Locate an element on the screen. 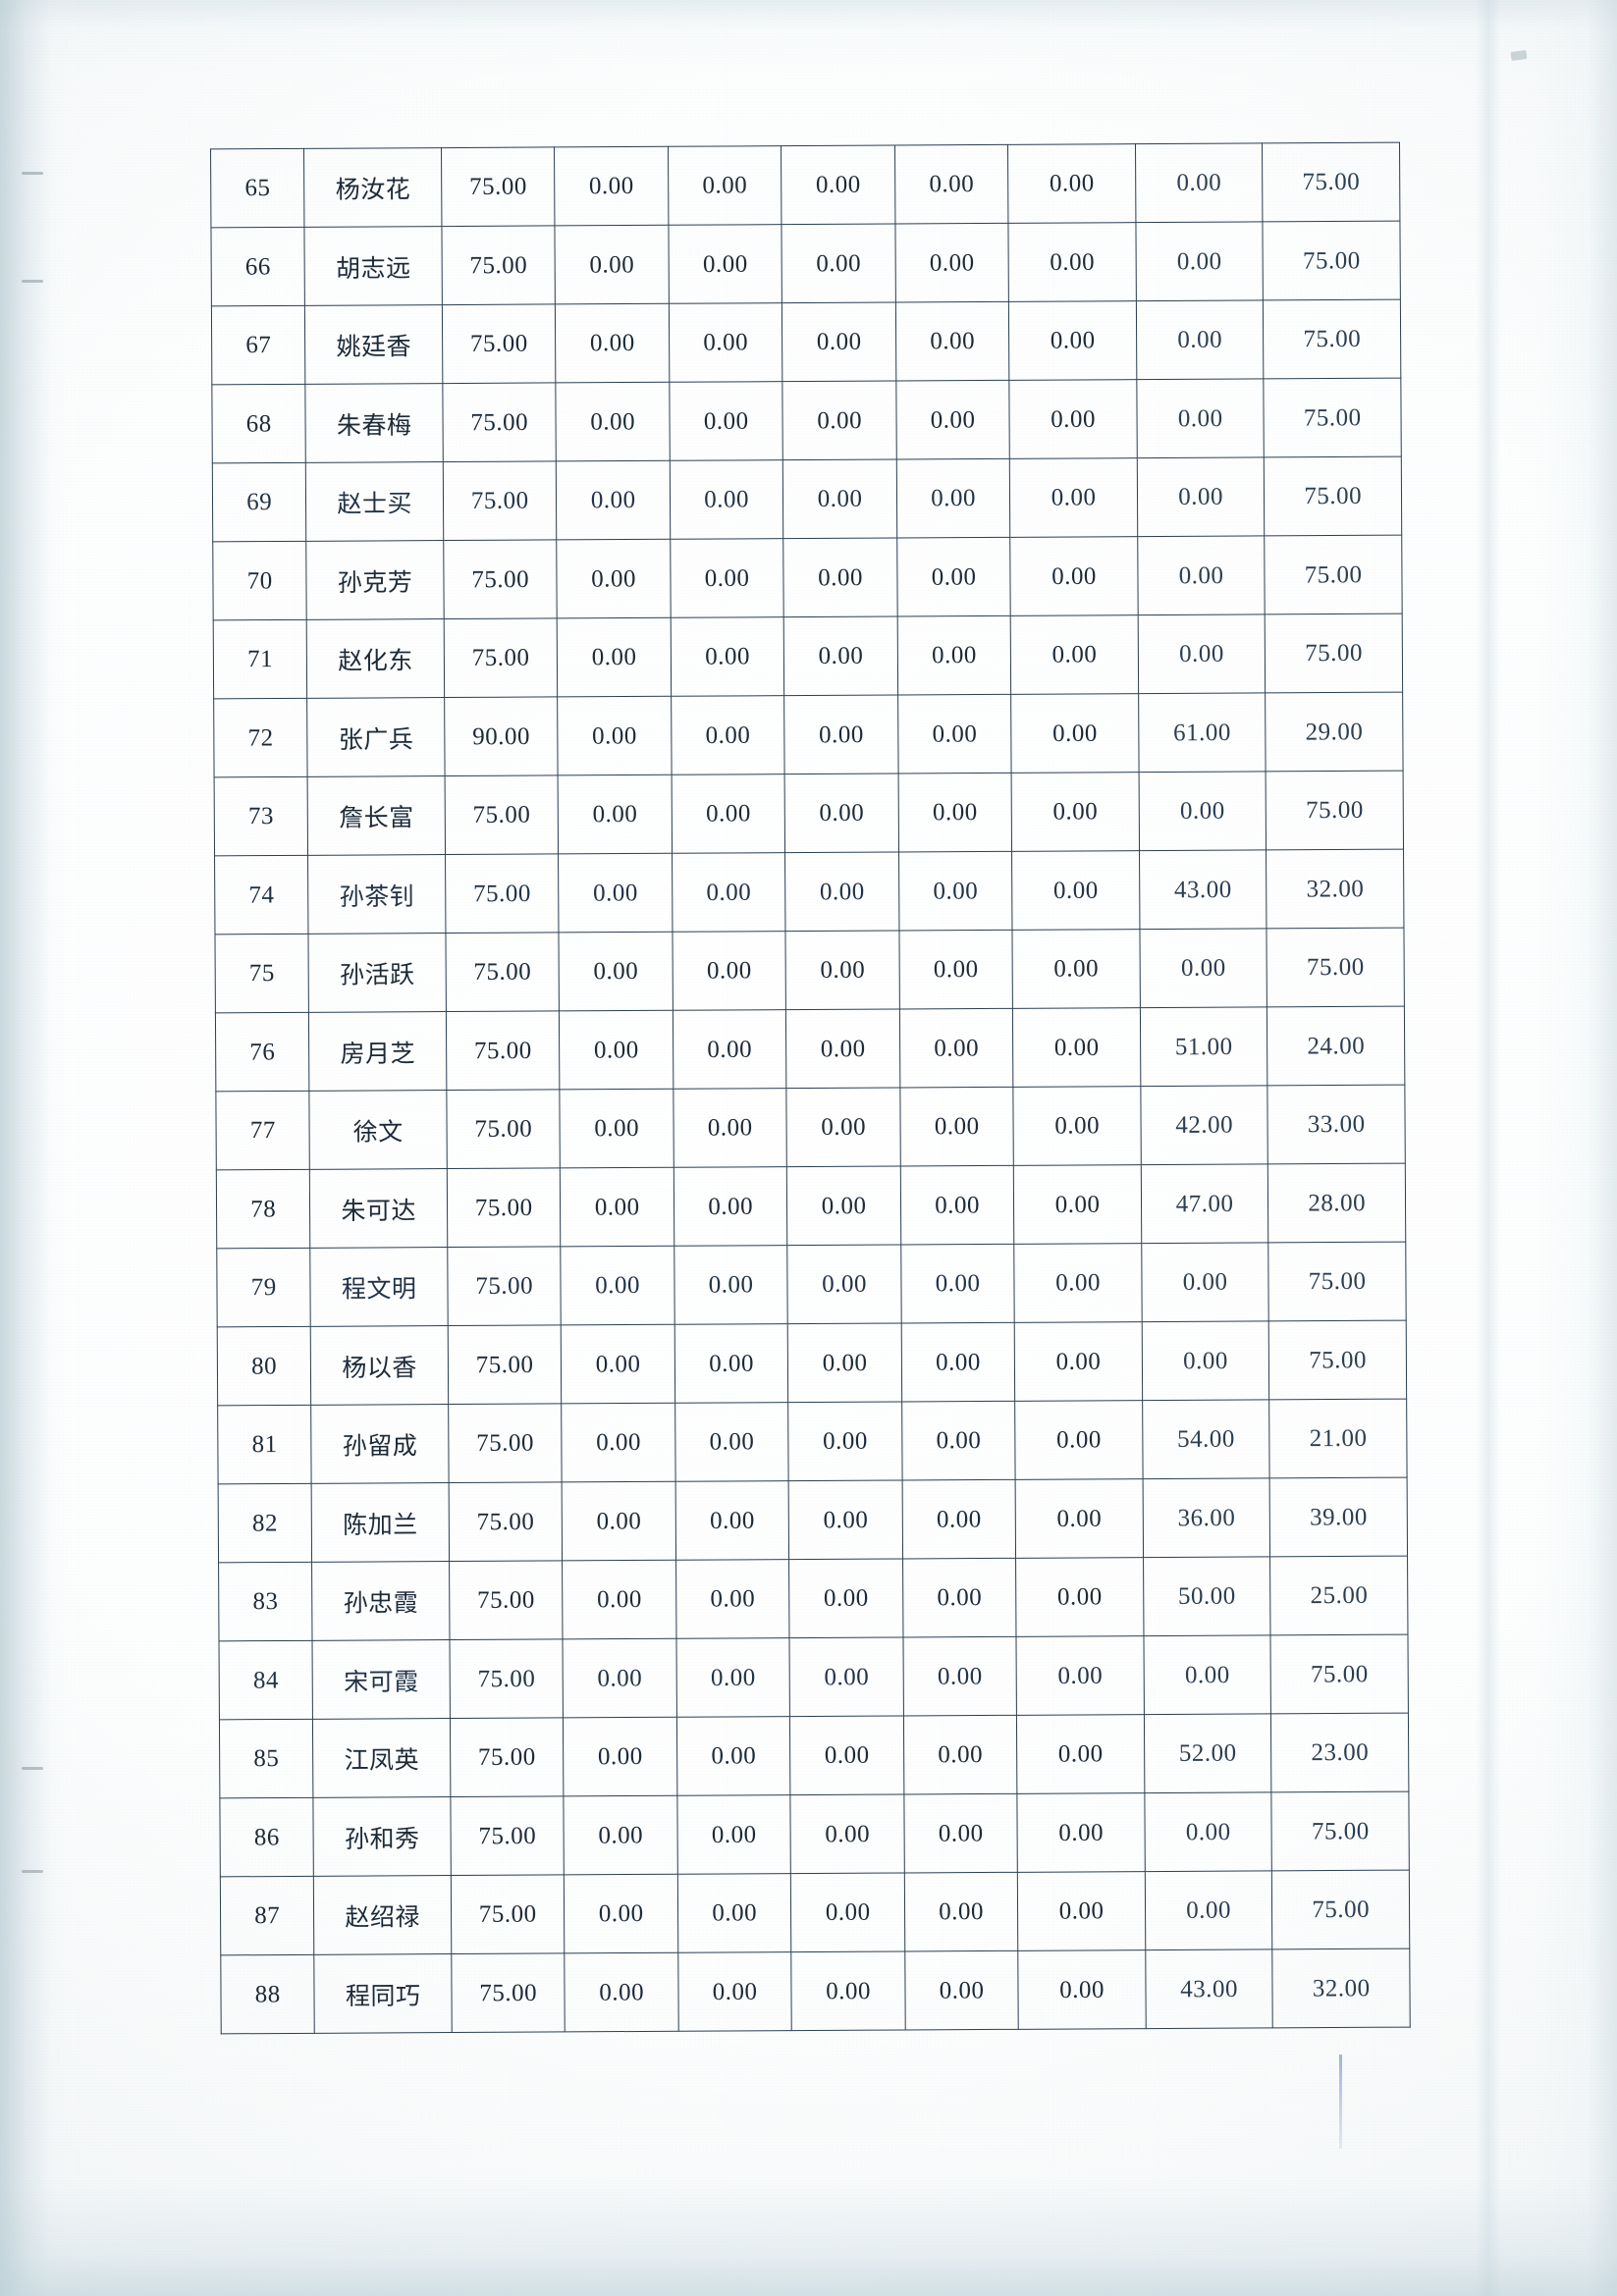 This screenshot has width=1617, height=2296. table-row: 67 姚廷香 75.00 0.00 0.00 0.00 0.00 0.00 0.00 75.00 is located at coordinates (806, 342).